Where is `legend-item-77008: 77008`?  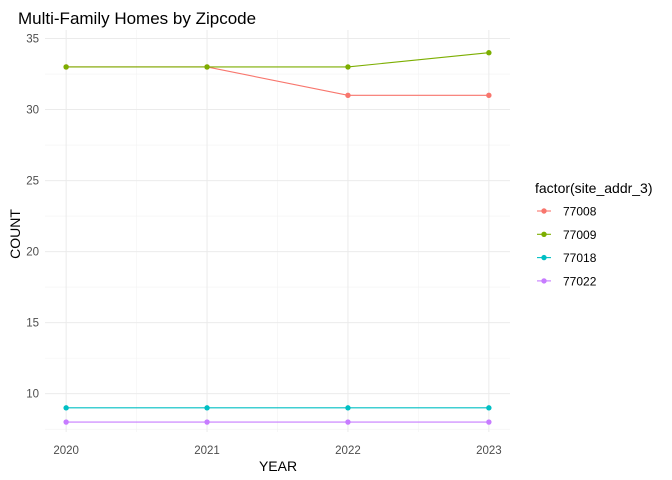
legend-item-77008: 77008 is located at coordinates (567, 212).